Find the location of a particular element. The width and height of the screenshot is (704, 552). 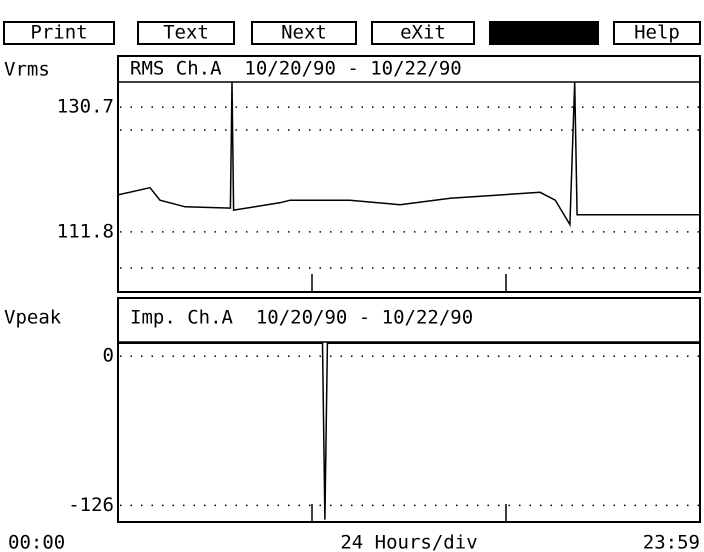

x-end-label: 23:59 is located at coordinates (671, 542).